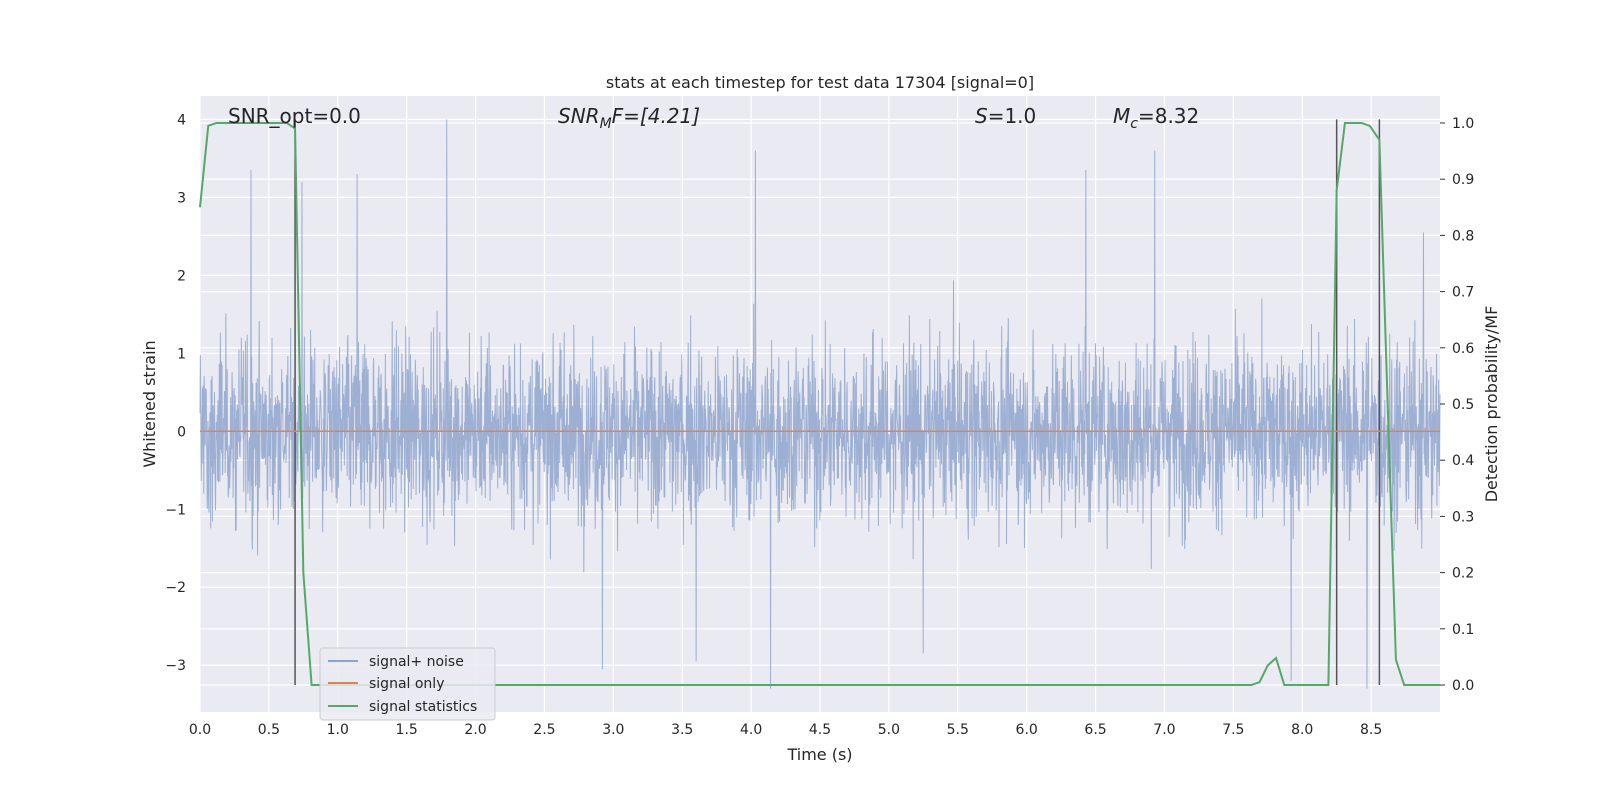 Image resolution: width=1600 pixels, height=800 pixels. Describe the element at coordinates (175, 510) in the screenshot. I see `y-tick-label-left: −1` at that location.